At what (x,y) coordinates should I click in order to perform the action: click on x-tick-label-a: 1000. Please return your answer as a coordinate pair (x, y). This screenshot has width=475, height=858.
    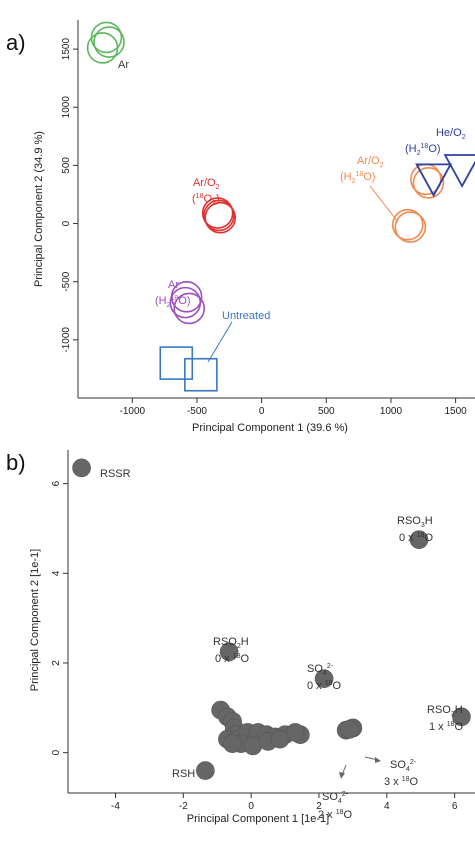
    Looking at the image, I should click on (391, 411).